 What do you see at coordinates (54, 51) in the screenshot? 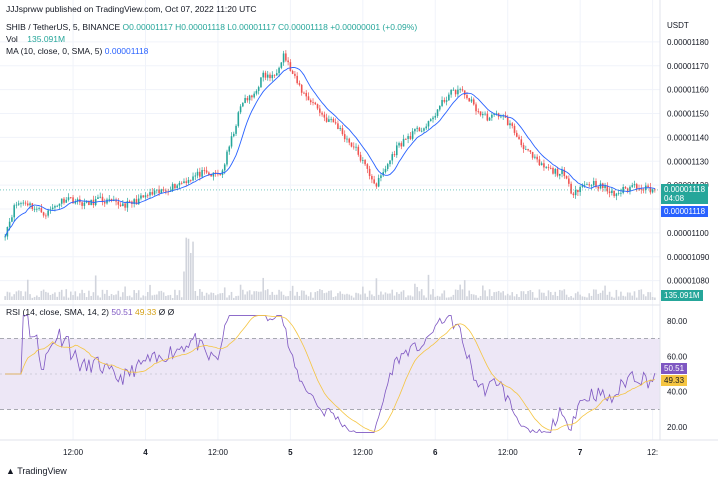
I see `ma-label: MA (10, close, 0, SMA, 5)` at bounding box center [54, 51].